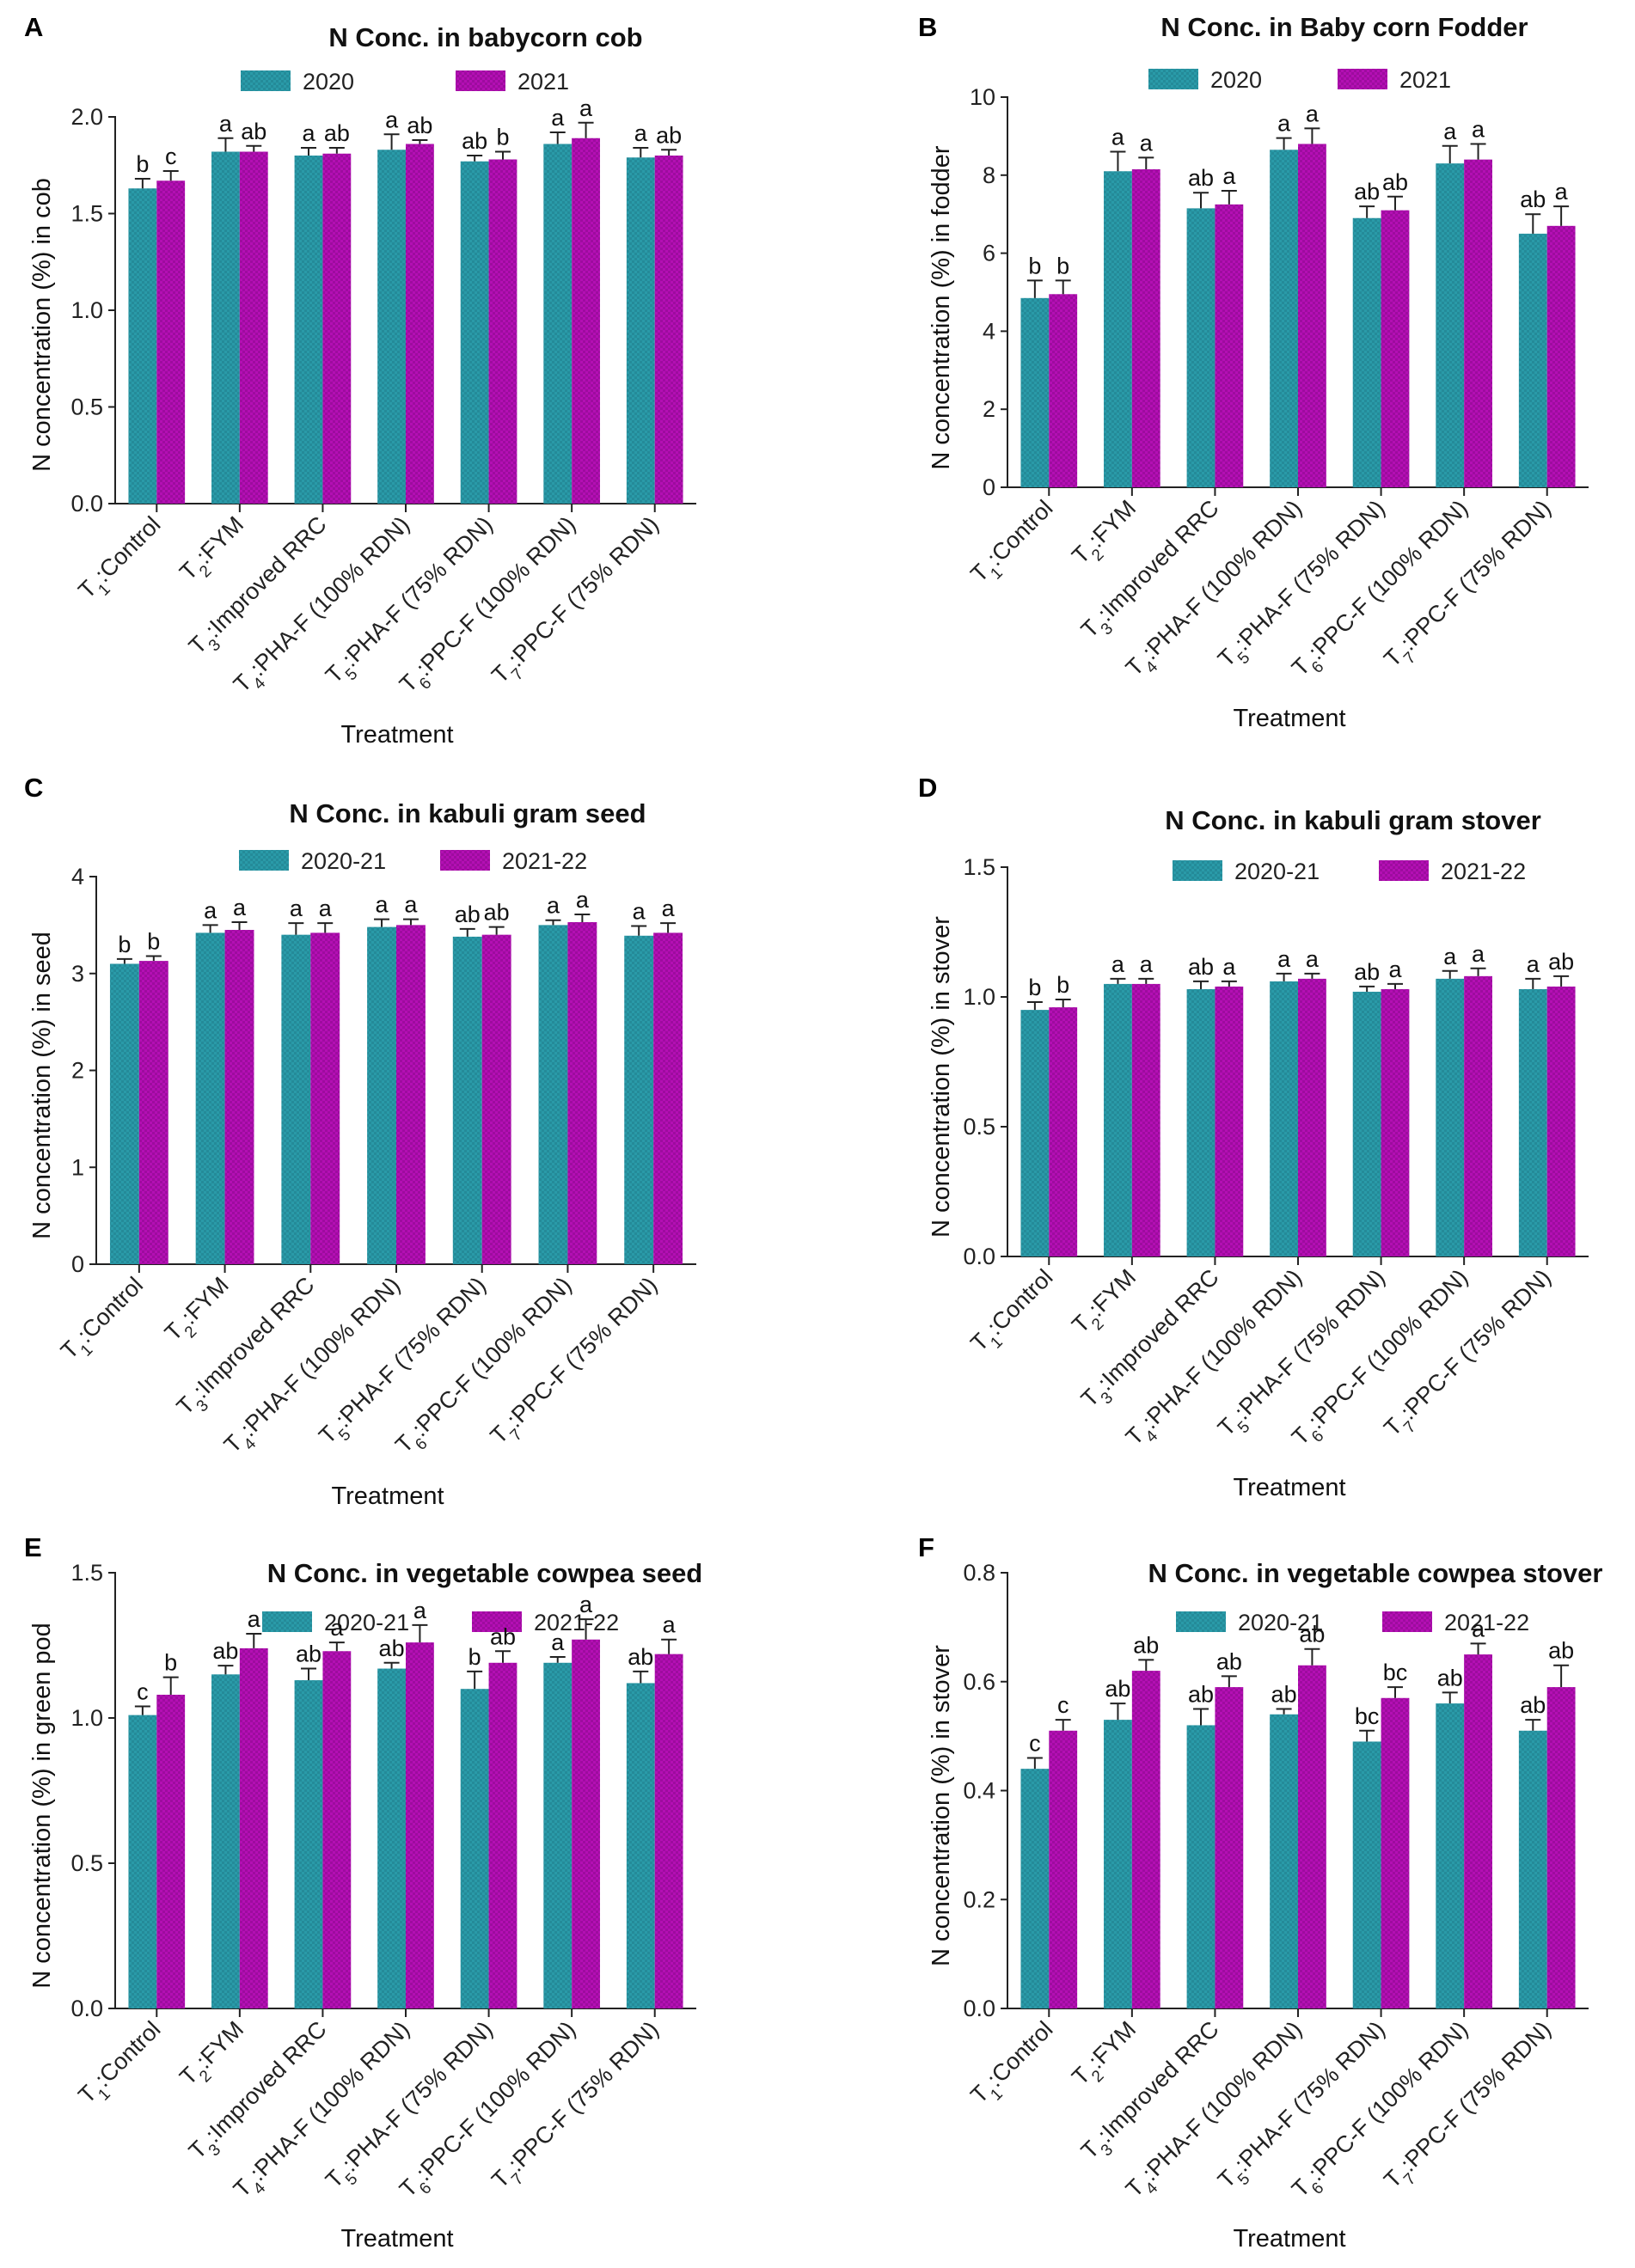 This screenshot has width=1635, height=2268. I want to click on y-tick-label: 6, so click(989, 254).